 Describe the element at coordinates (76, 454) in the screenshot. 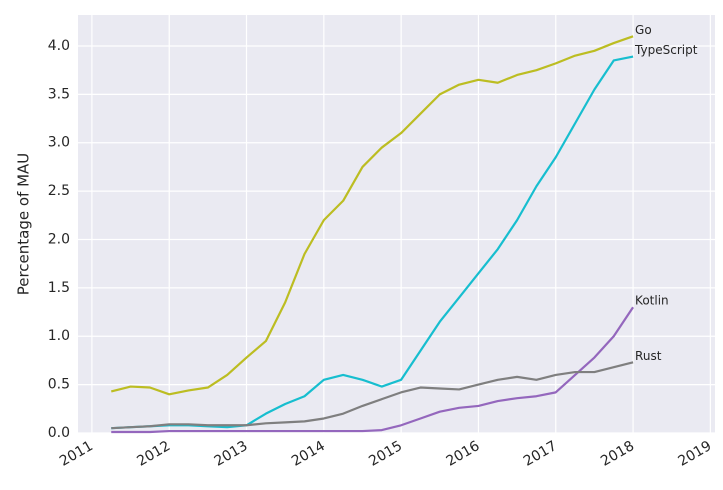

I see `x-tick-label: 2011` at that location.